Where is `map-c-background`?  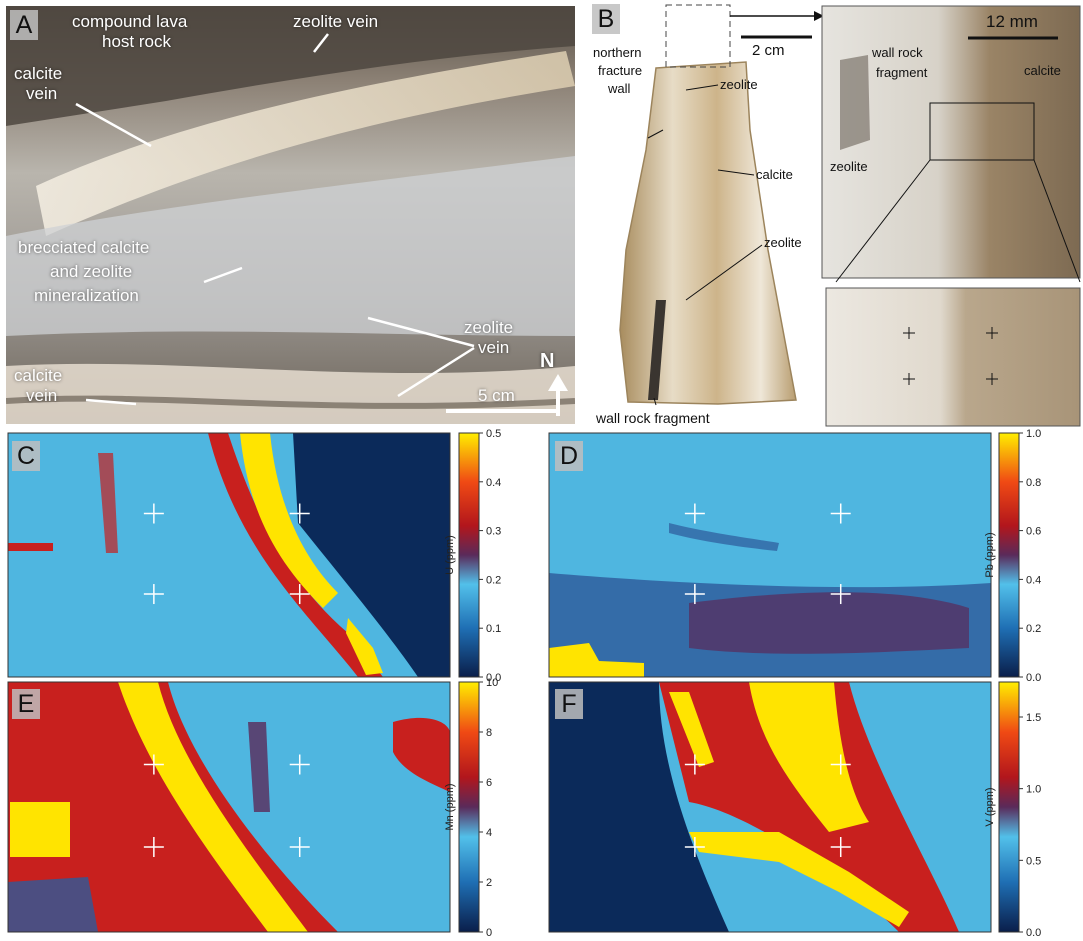
map-c-background is located at coordinates (229, 555).